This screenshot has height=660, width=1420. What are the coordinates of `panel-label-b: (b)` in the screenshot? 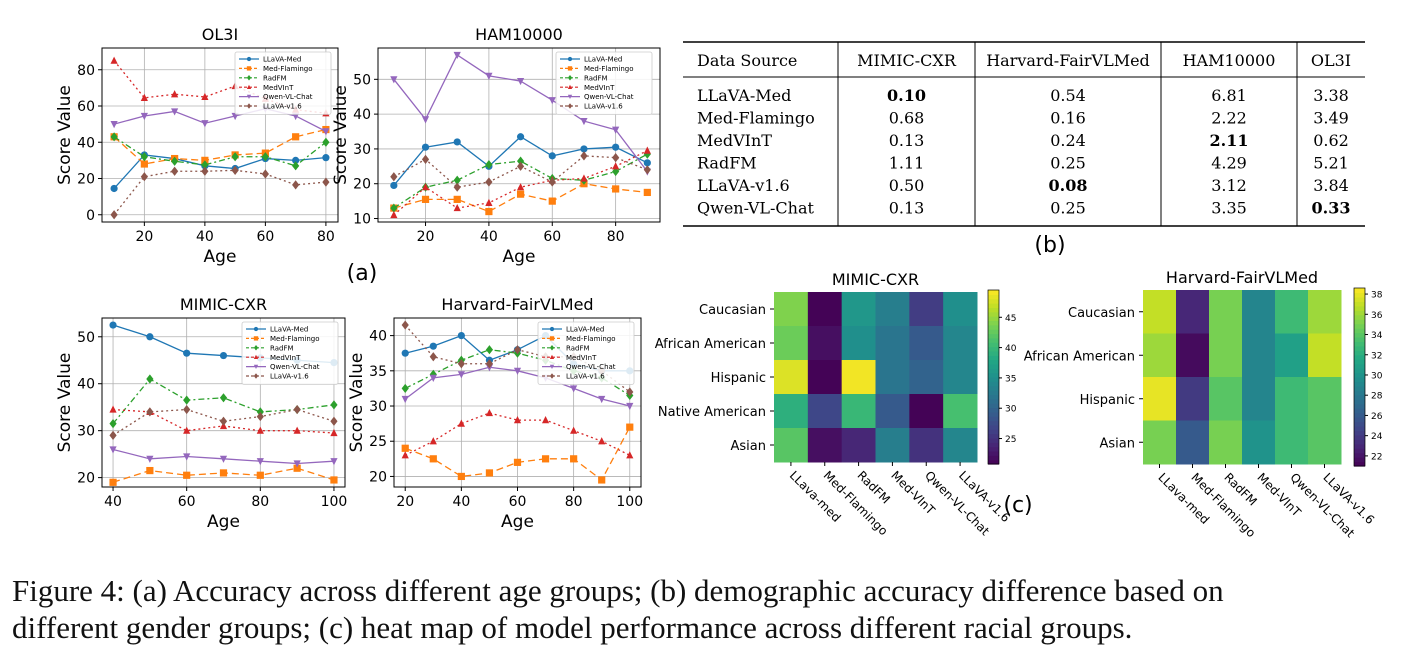 It's located at (1049, 245).